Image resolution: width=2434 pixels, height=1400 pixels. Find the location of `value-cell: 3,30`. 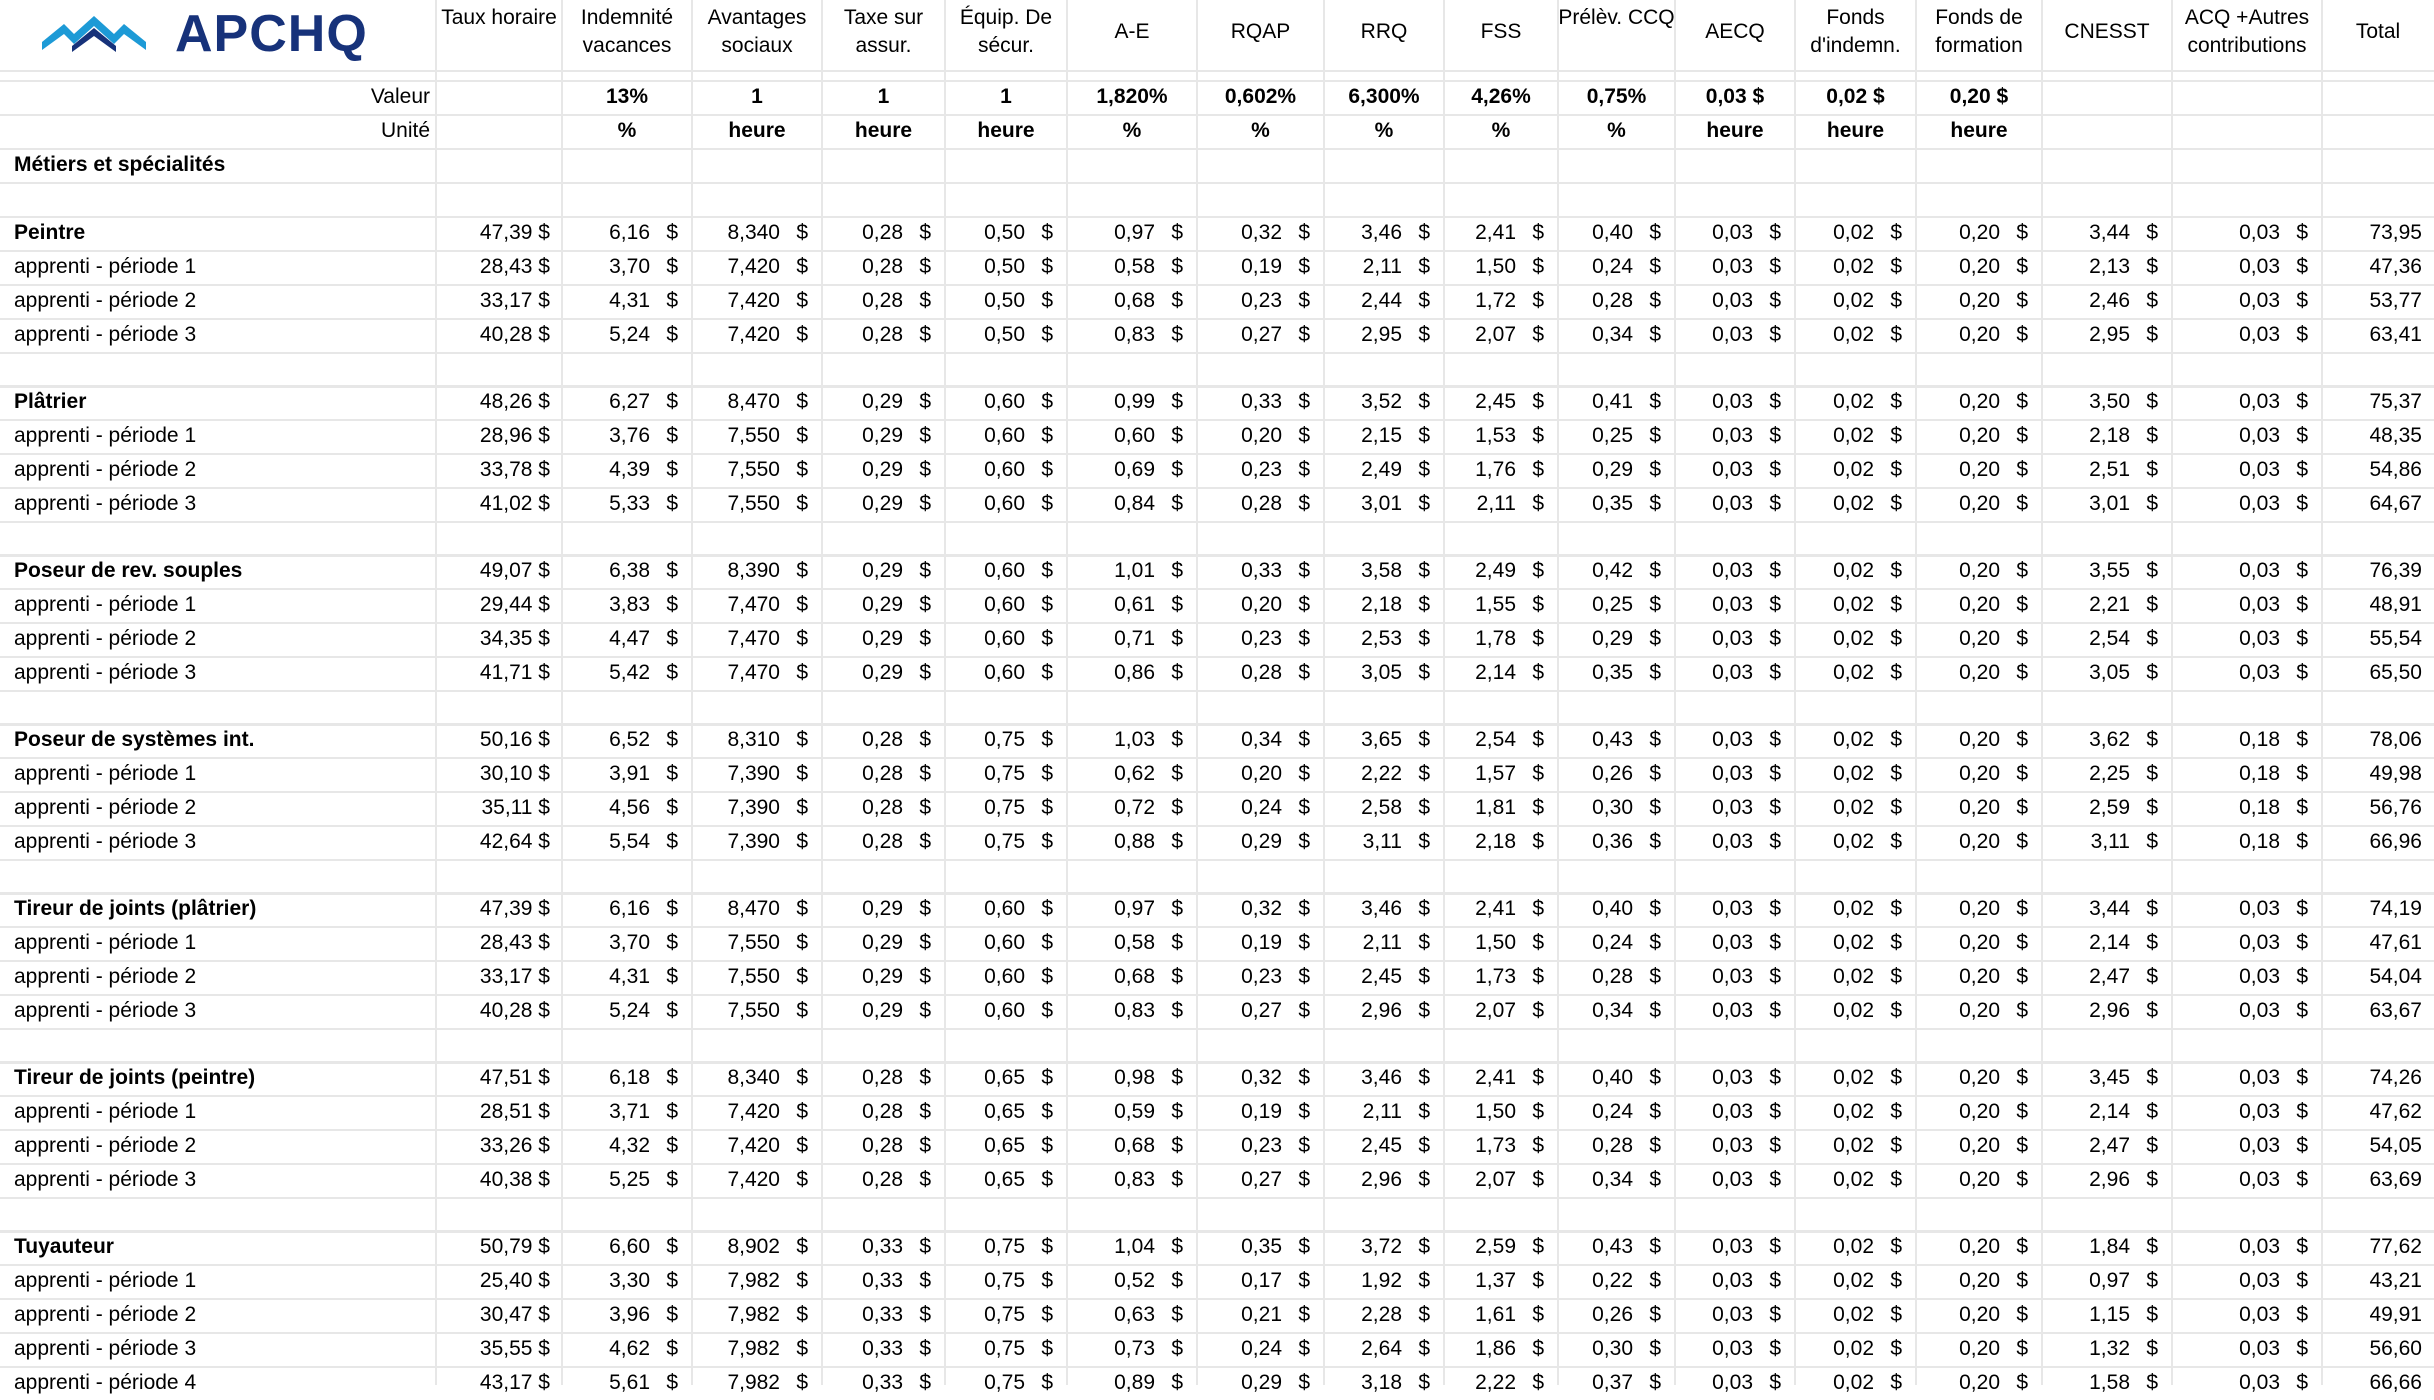

value-cell: 3,30 is located at coordinates (629, 1280).